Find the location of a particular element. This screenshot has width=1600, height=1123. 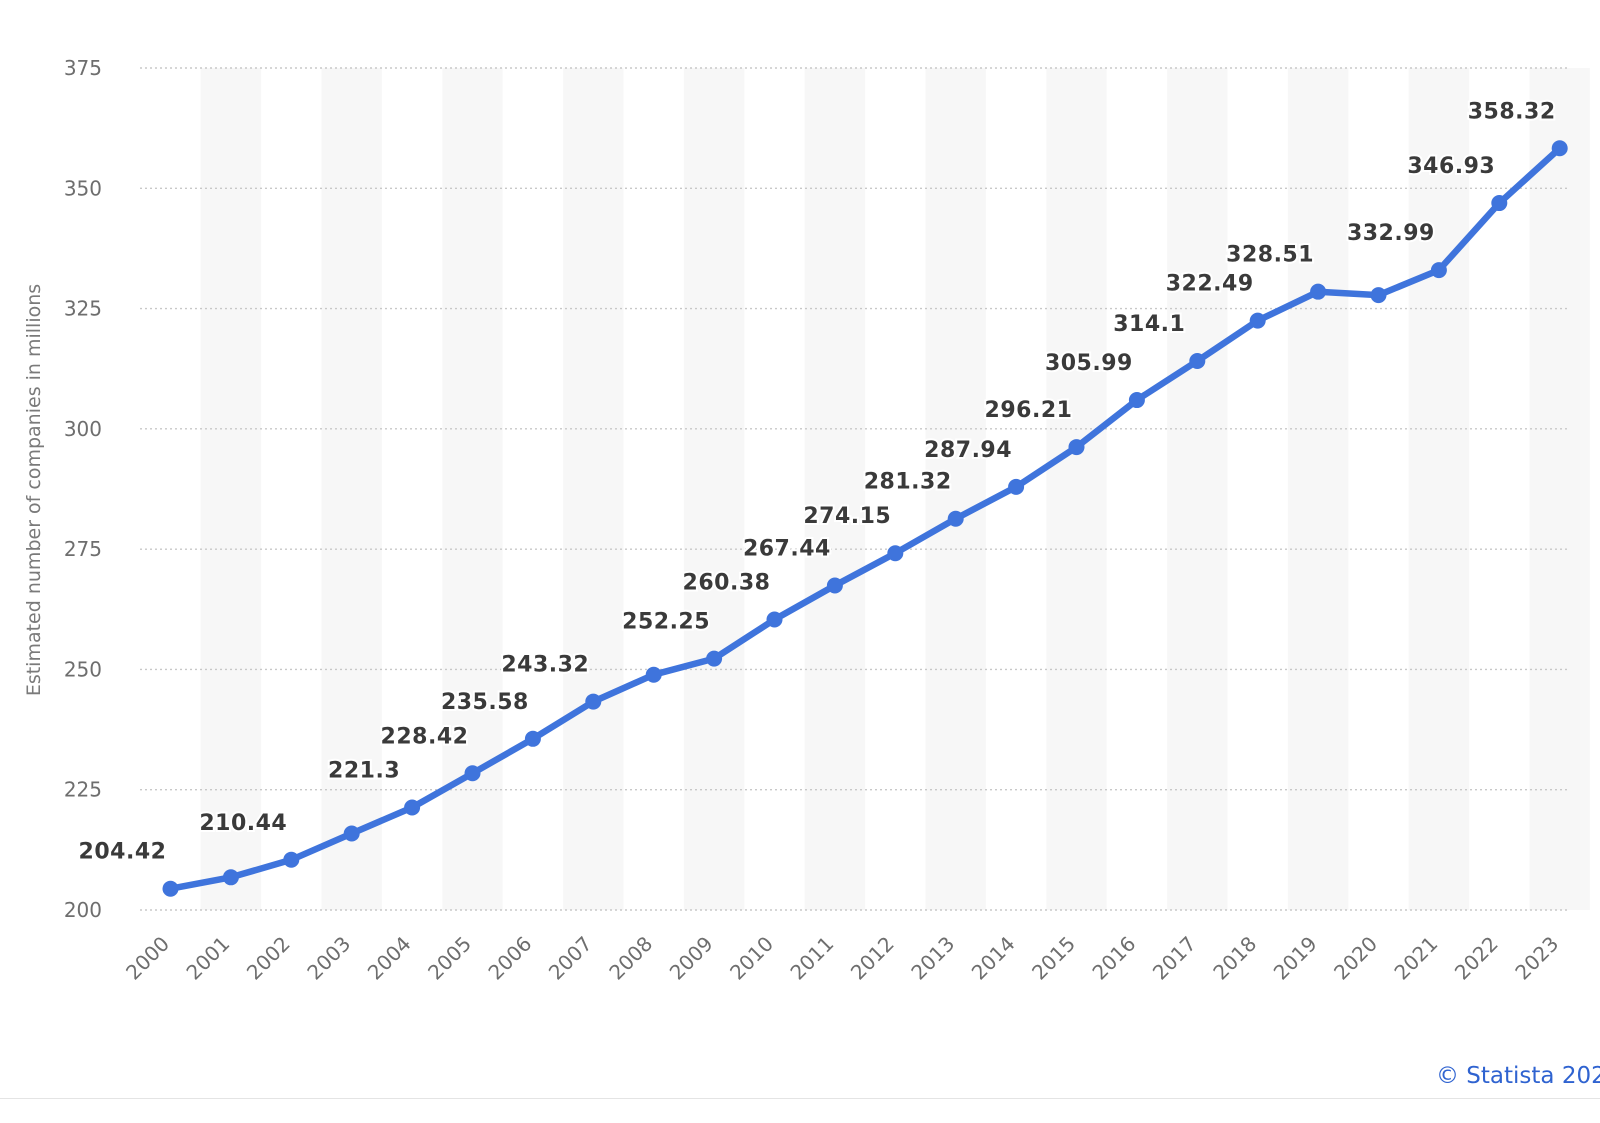

data-point-2007 is located at coordinates (593, 701).